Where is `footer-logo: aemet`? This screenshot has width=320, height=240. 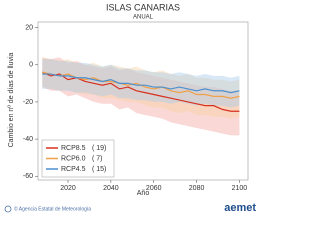 footer-logo: aemet is located at coordinates (240, 208).